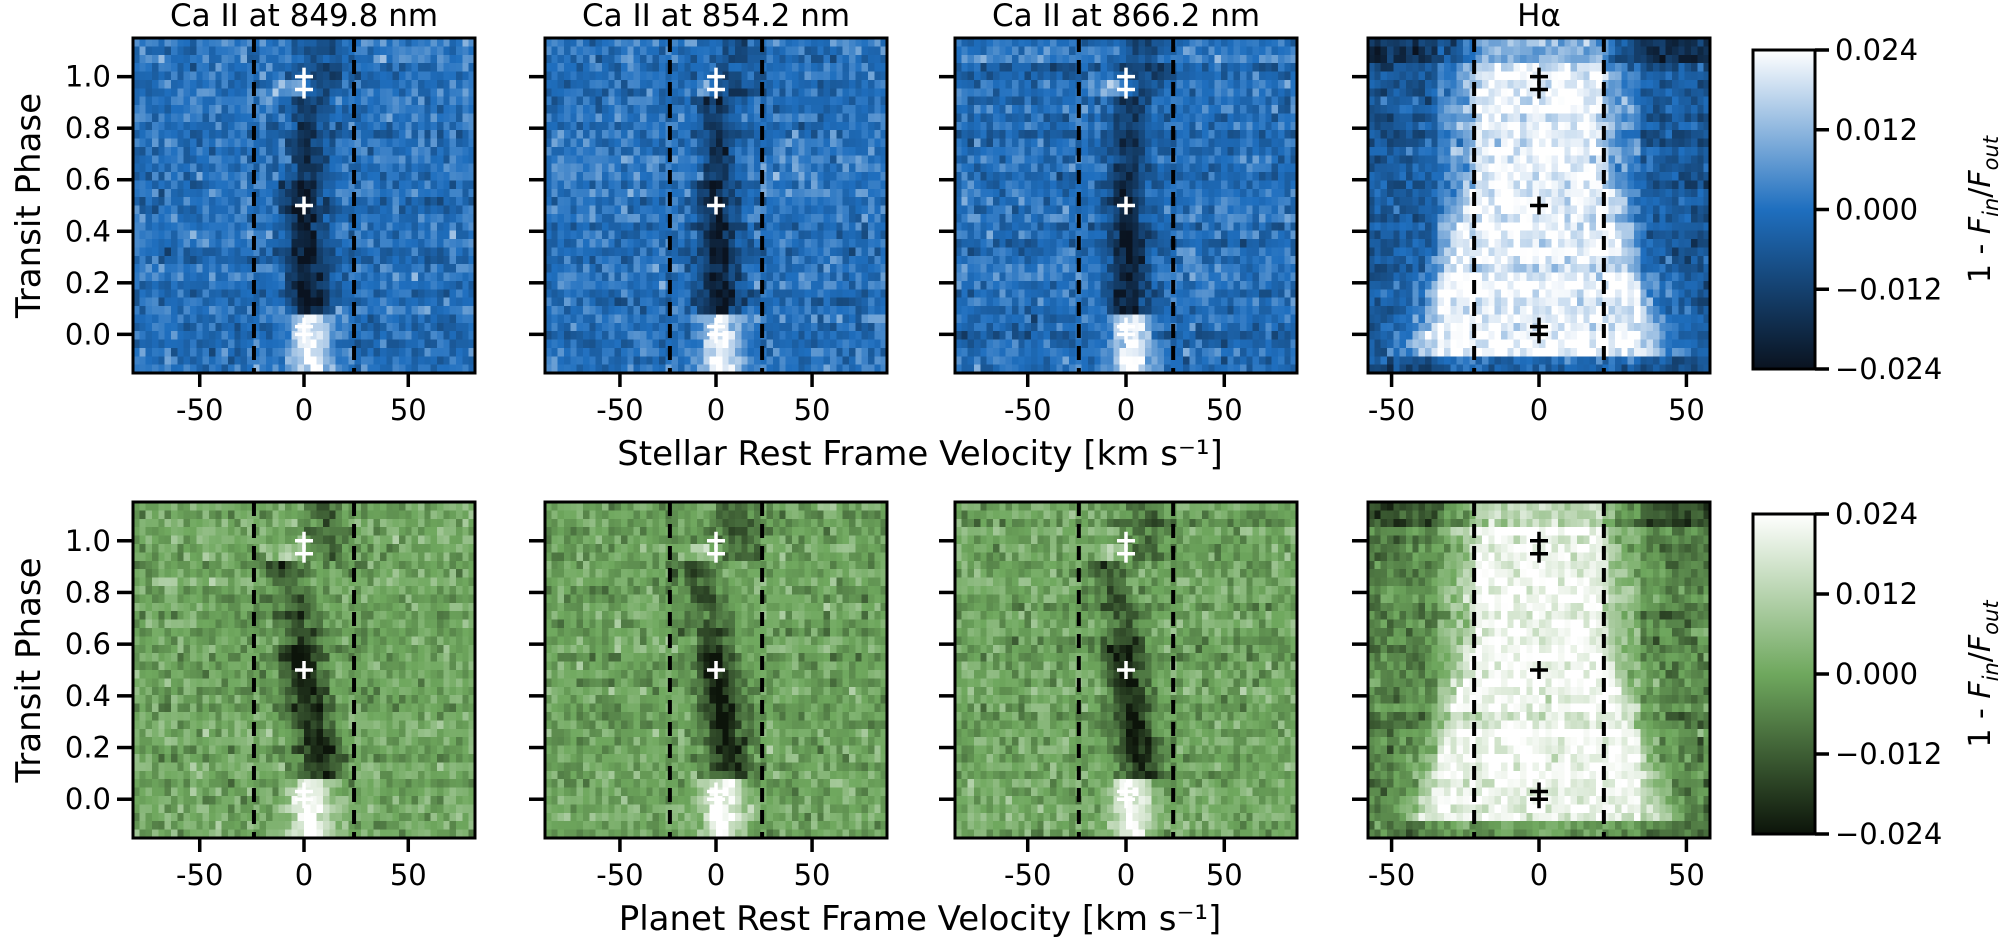 This screenshot has width=2000, height=941. I want to click on stellar-colorbar: 0.024 0.012 0.000 −0.012 −0.024 1 - Fin/Fout, so click(1875, 209).